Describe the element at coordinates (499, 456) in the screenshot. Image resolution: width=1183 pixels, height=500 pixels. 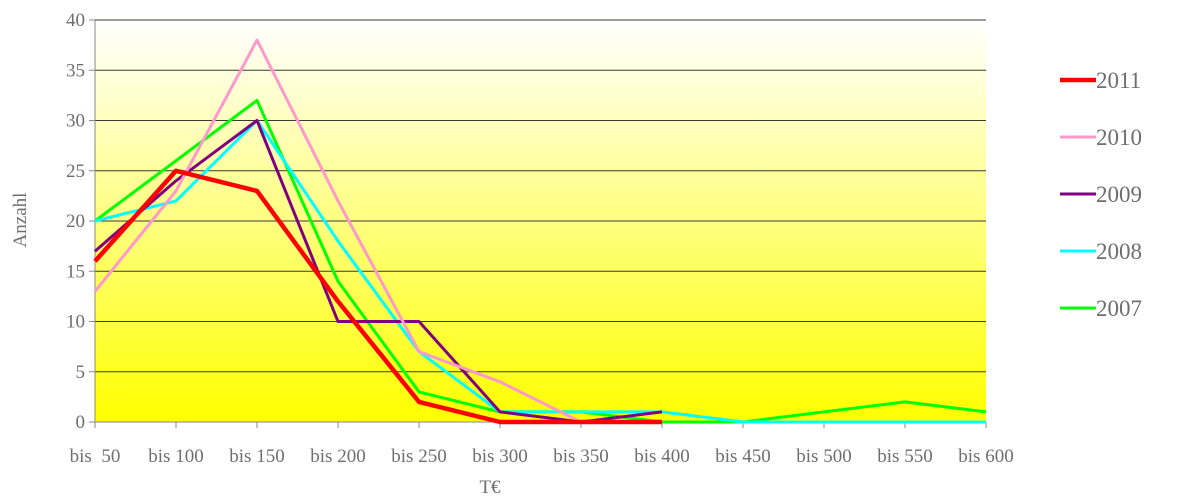
I see `x-tick-label: bis 300` at that location.